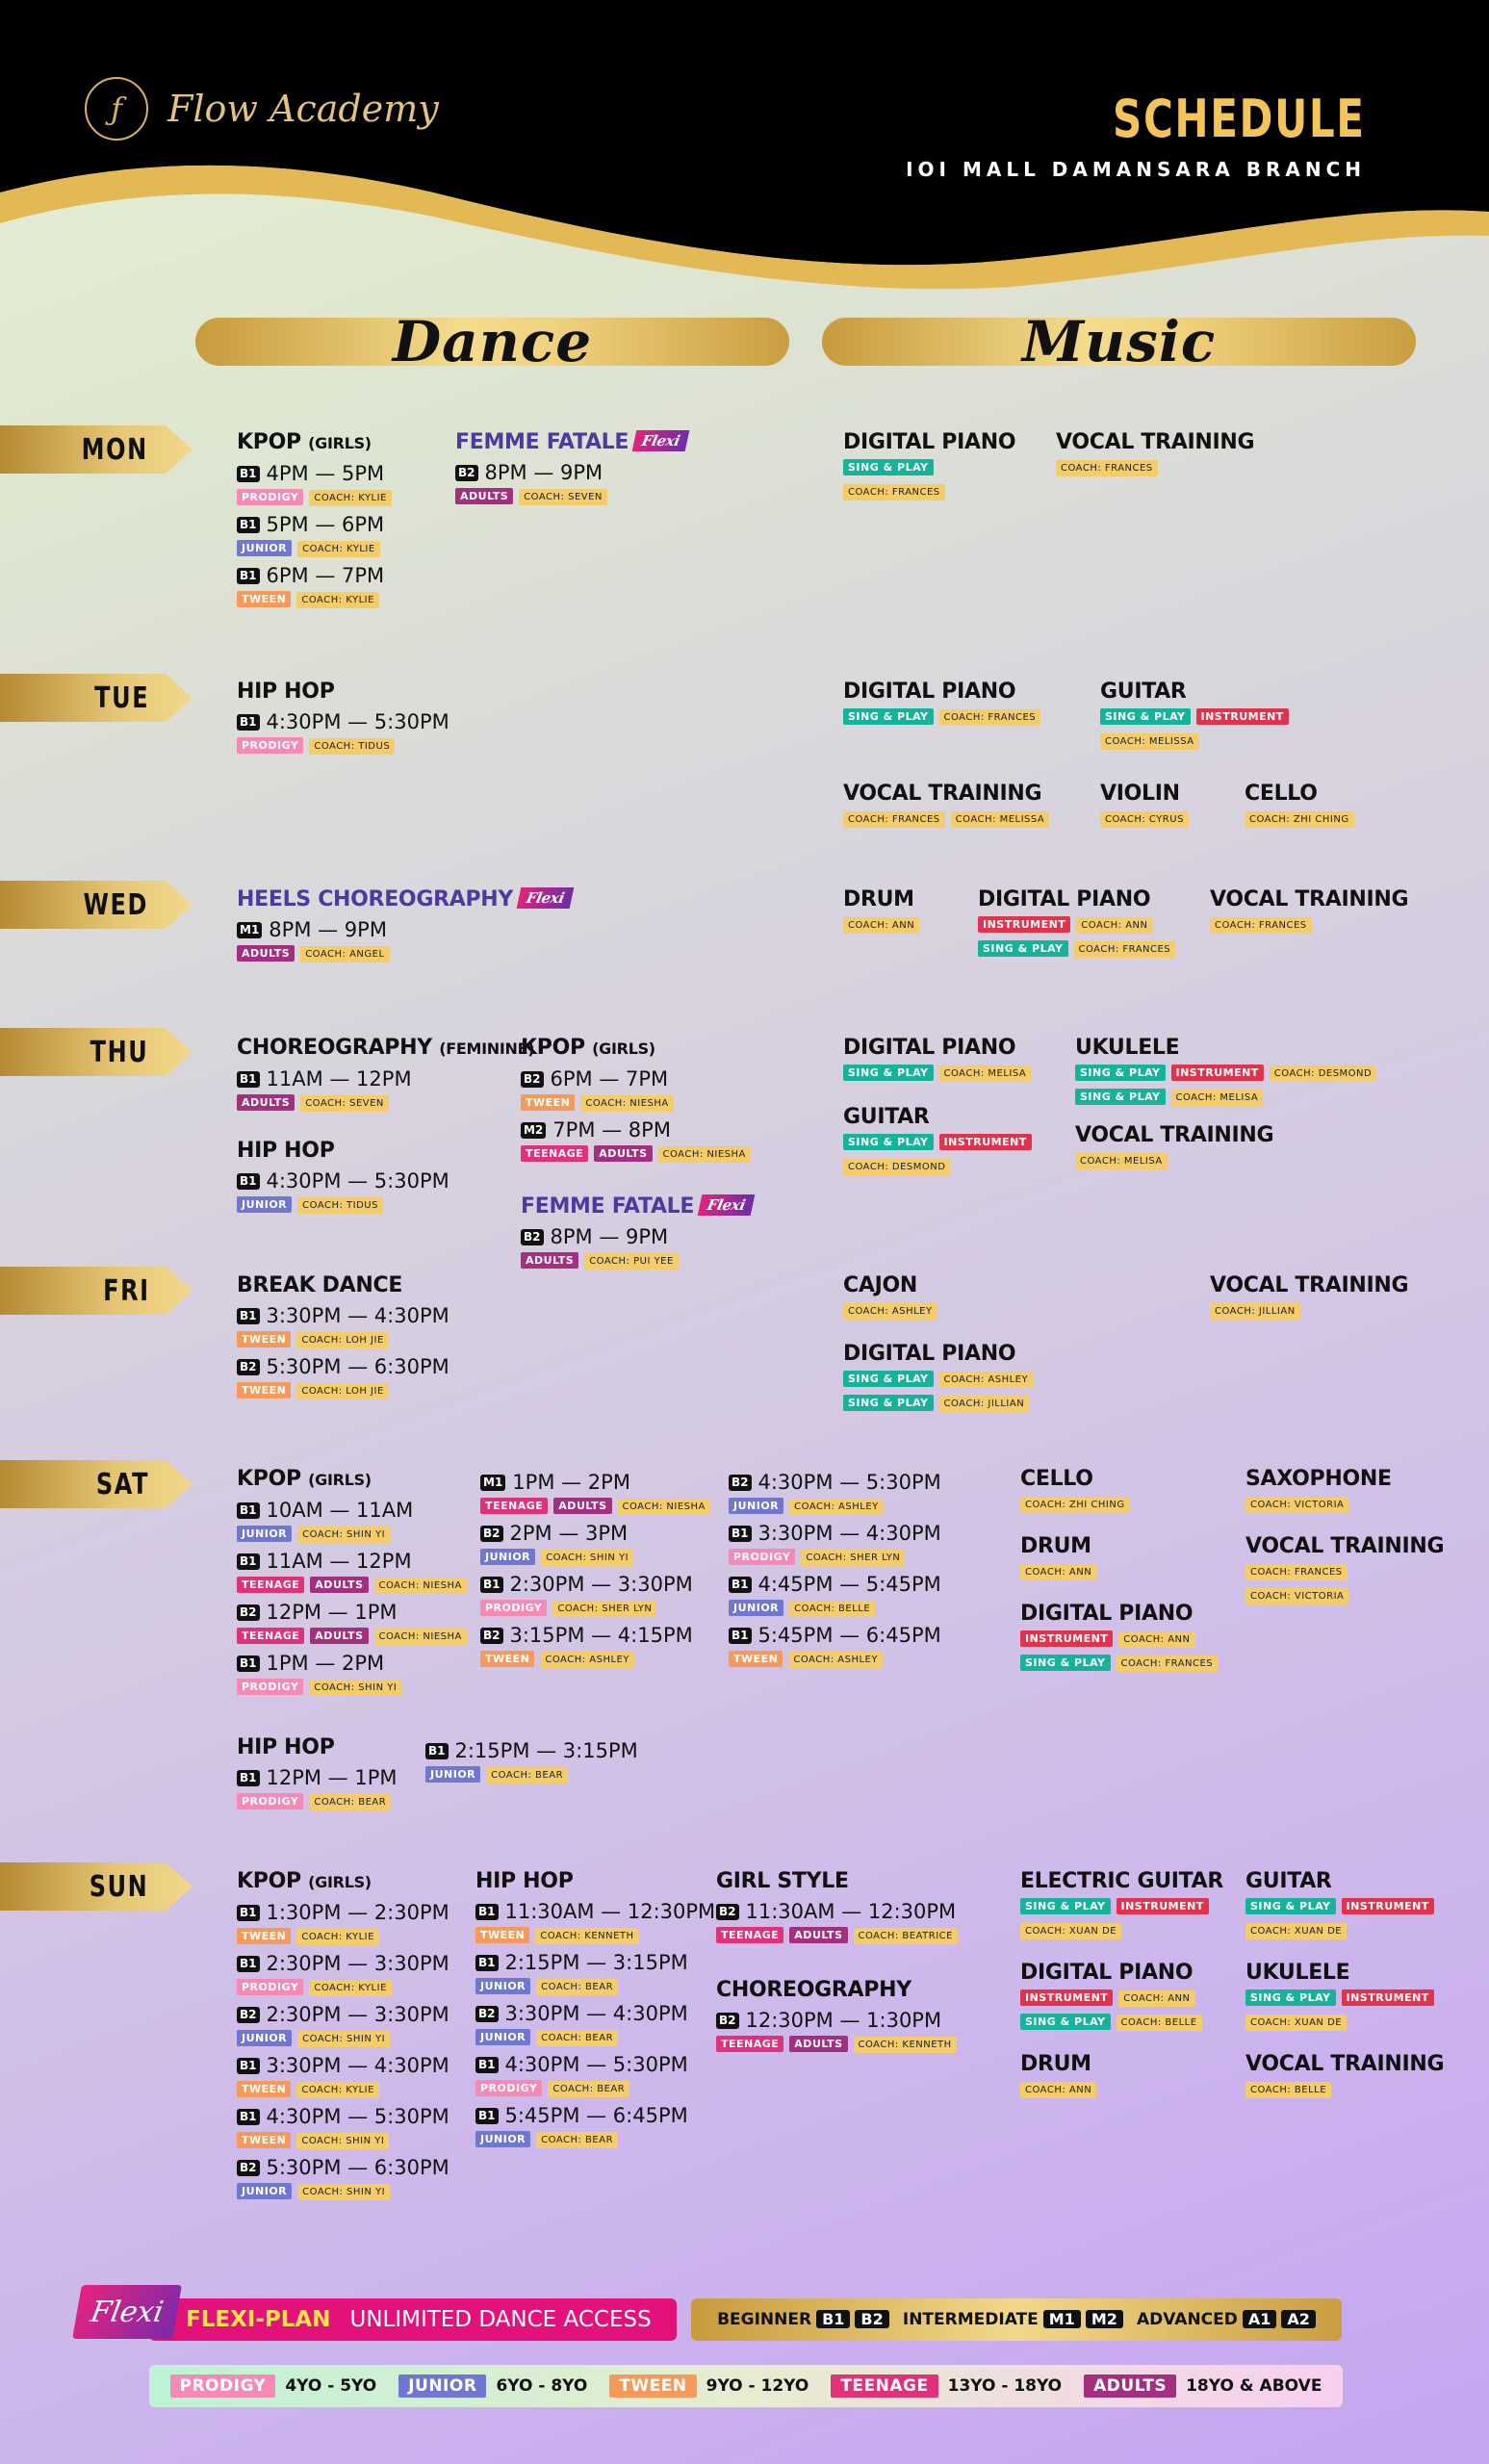 This screenshot has width=1489, height=2464. Describe the element at coordinates (726, 1205) in the screenshot. I see `flexi-badge: Flexi` at that location.